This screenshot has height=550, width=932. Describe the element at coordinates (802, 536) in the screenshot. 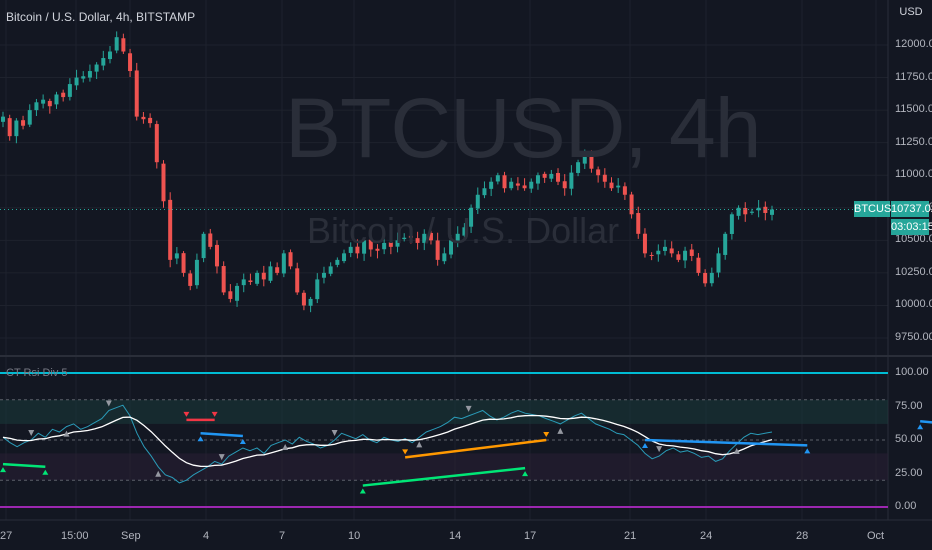

I see `time-tick-label: 28` at that location.